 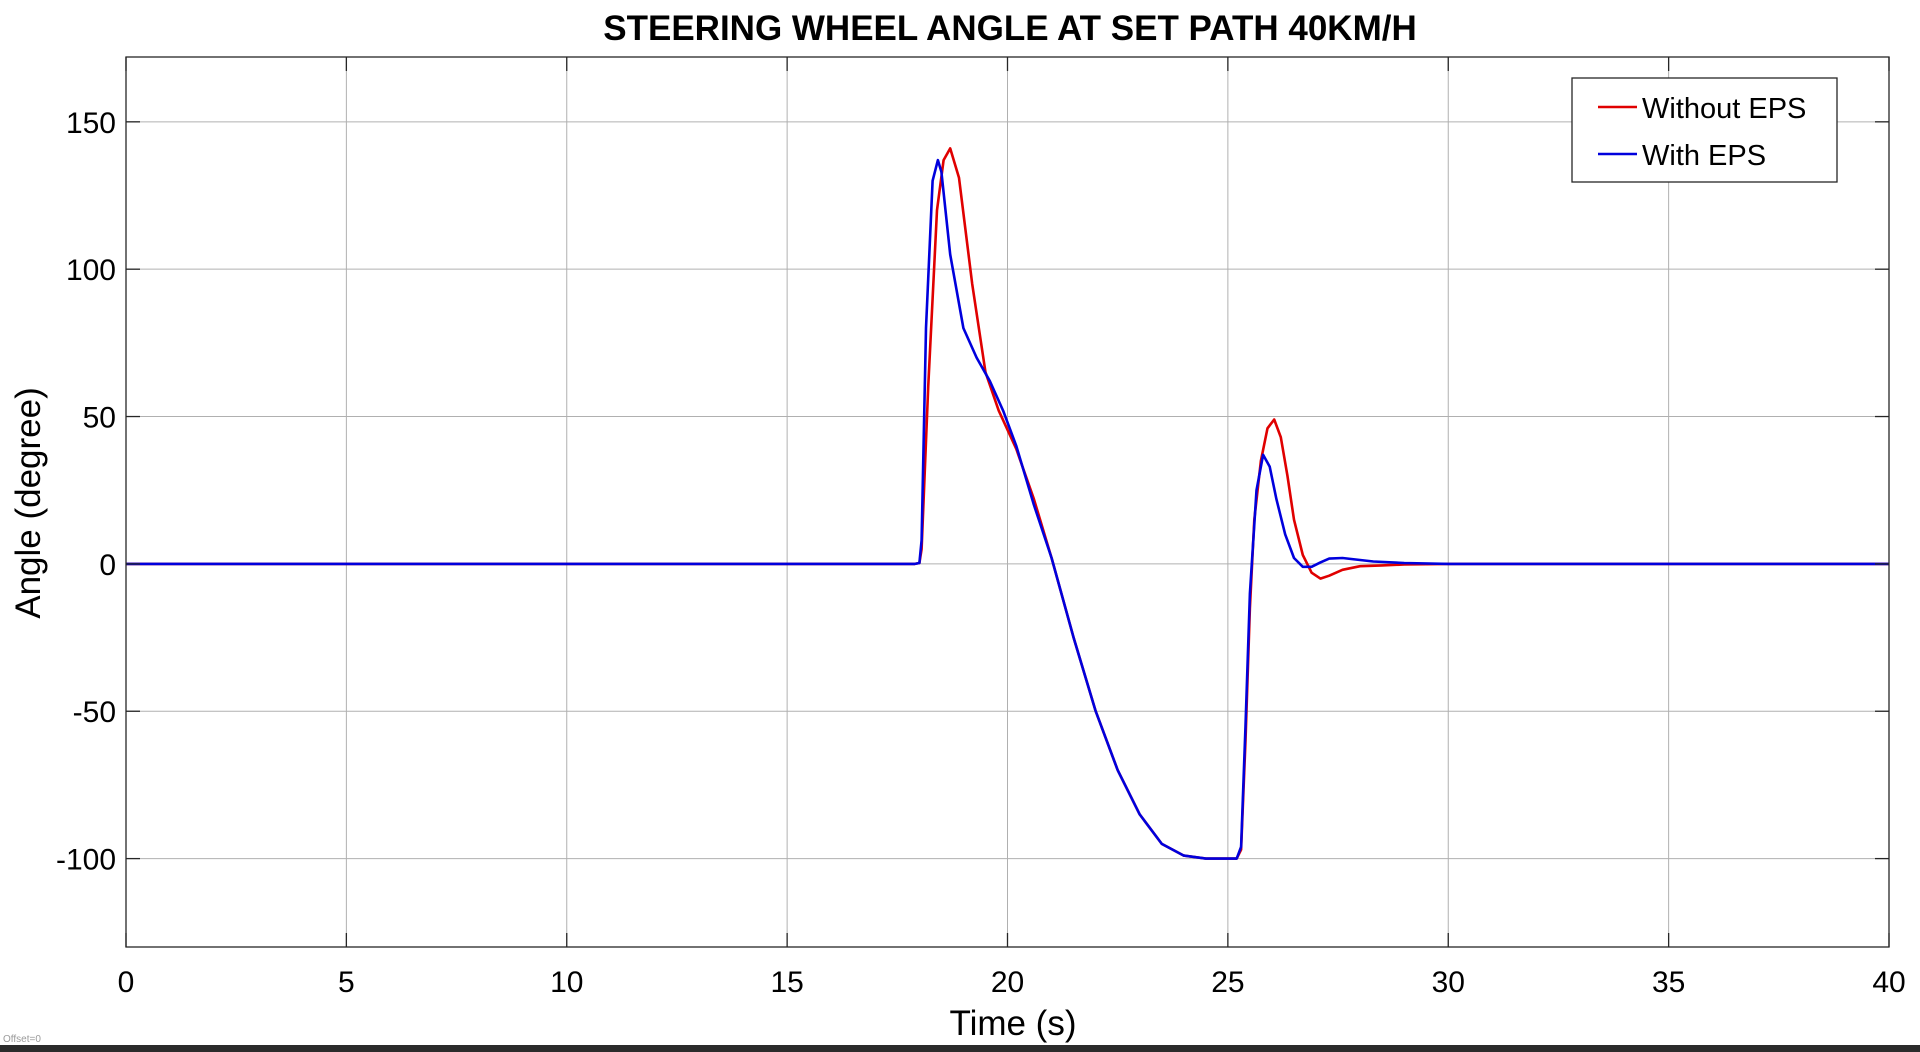 I want to click on legend: Without EPS With EPS, so click(x=1704, y=130).